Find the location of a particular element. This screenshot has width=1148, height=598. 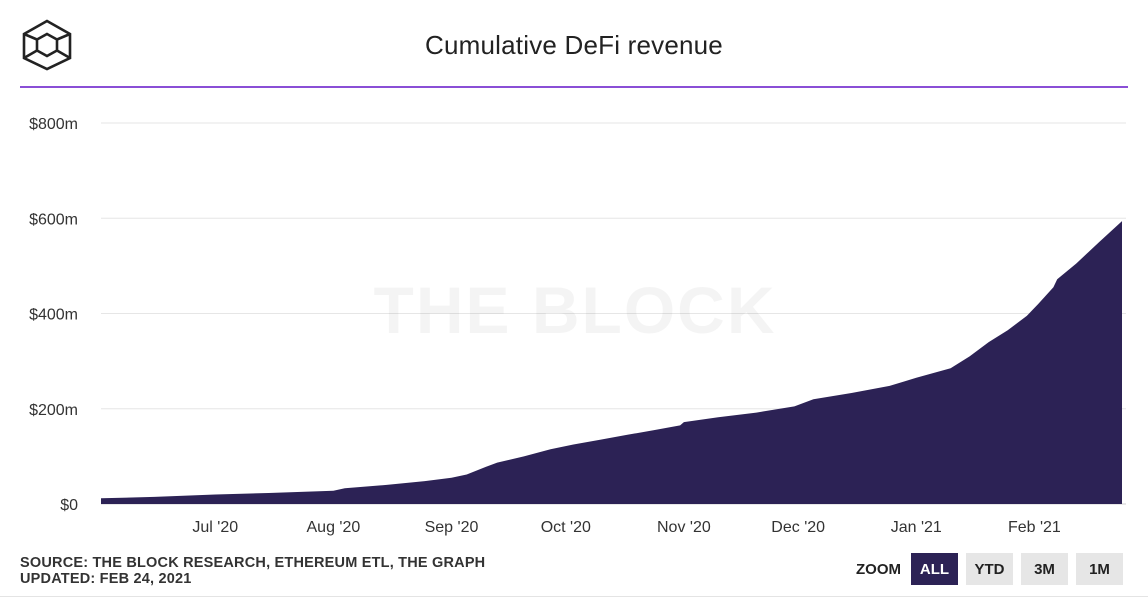

zoom-controls: ZOOM ALL YTD 3M 1M is located at coordinates (989, 569).